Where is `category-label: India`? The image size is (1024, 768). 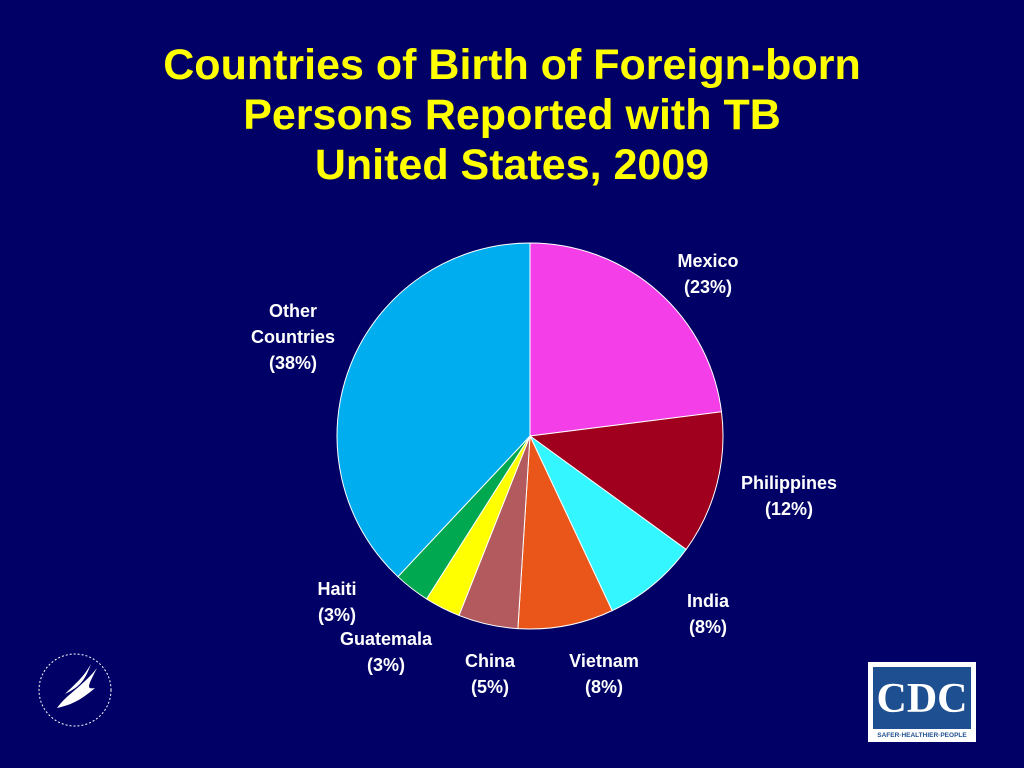 category-label: India is located at coordinates (707, 601).